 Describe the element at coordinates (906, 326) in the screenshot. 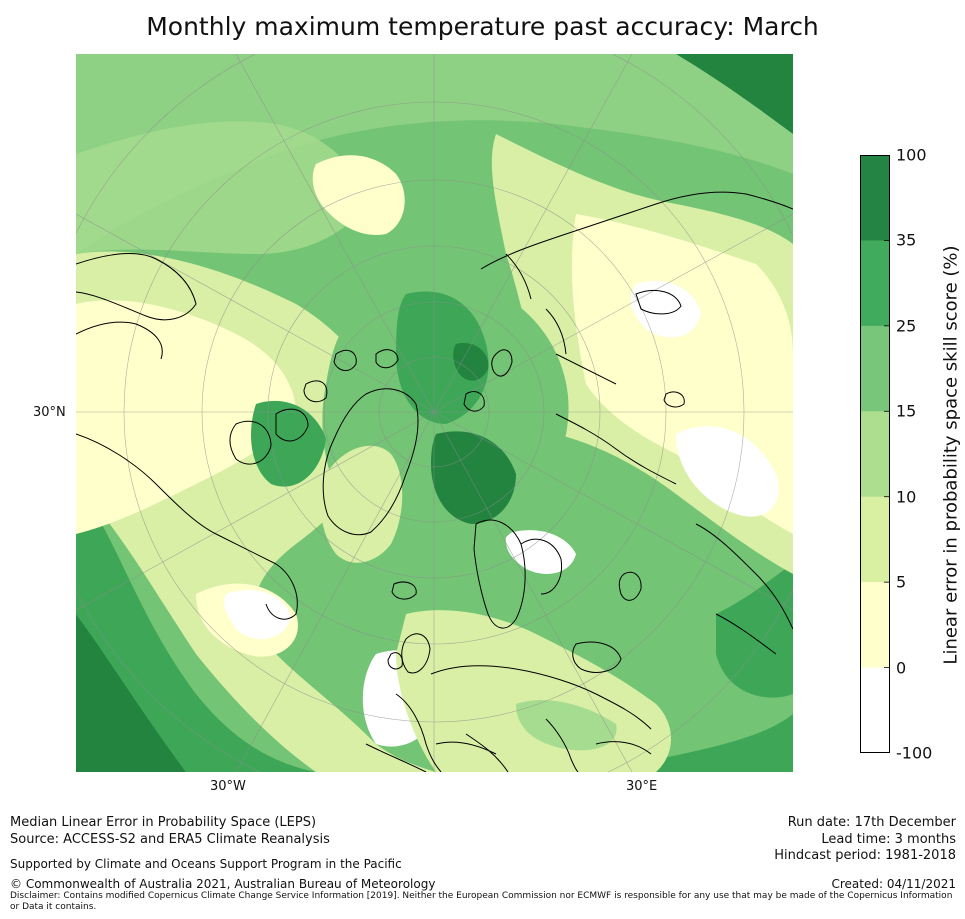

I see `colorbar-tick-label: 25` at that location.